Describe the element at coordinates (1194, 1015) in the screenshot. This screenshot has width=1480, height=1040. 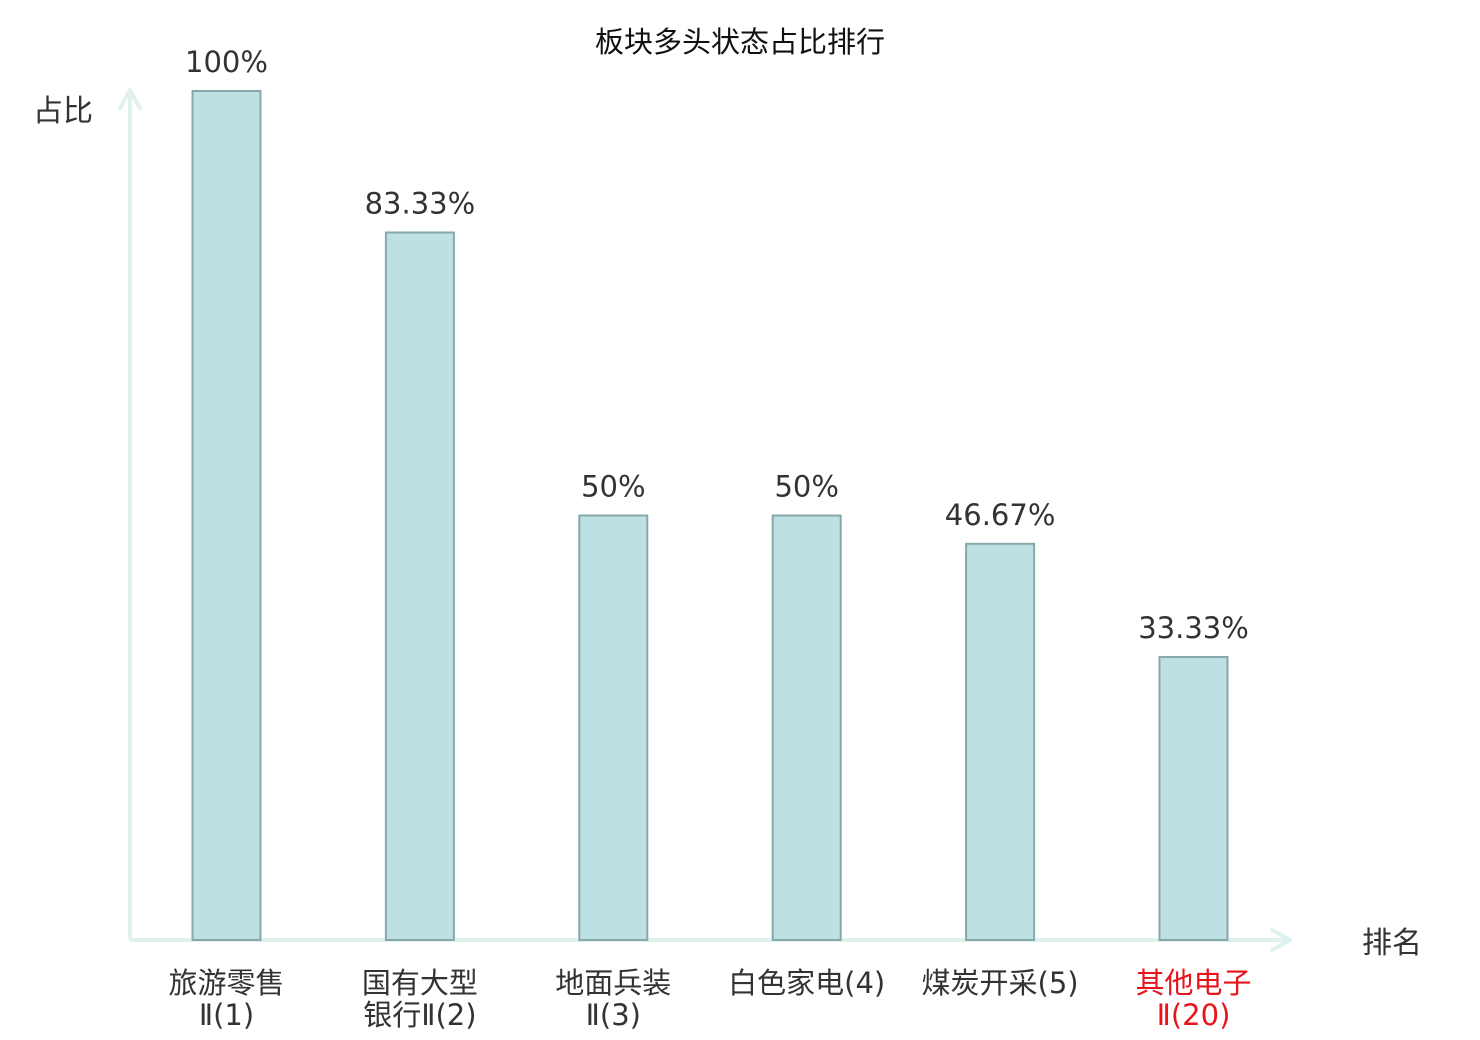
I see `category-suffix: Ⅱ(20)` at that location.